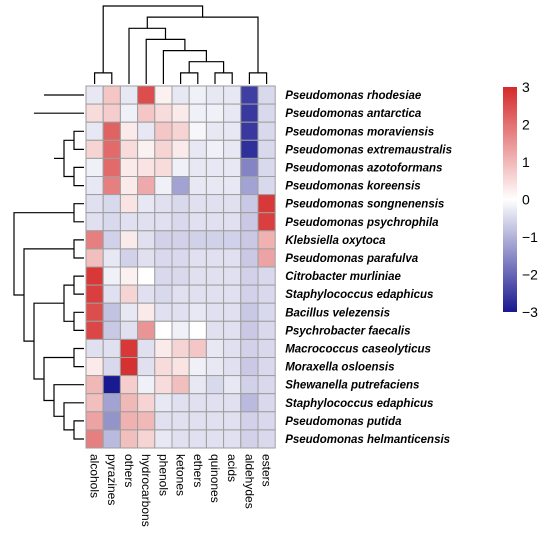 The height and width of the screenshot is (541, 550). What do you see at coordinates (526, 125) in the screenshot?
I see `legend-tick-label: 2` at bounding box center [526, 125].